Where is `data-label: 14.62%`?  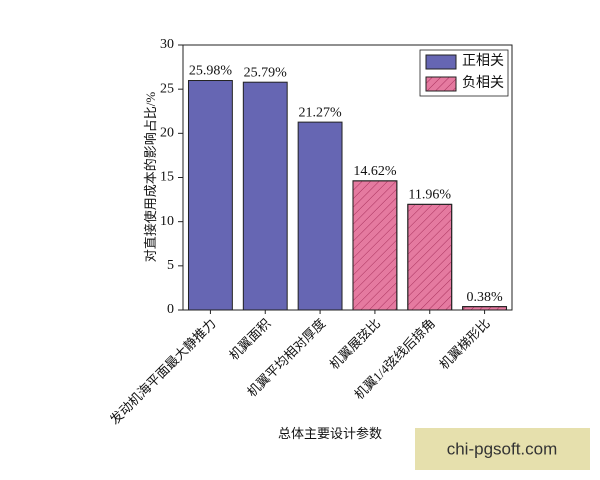
data-label: 14.62% is located at coordinates (375, 171).